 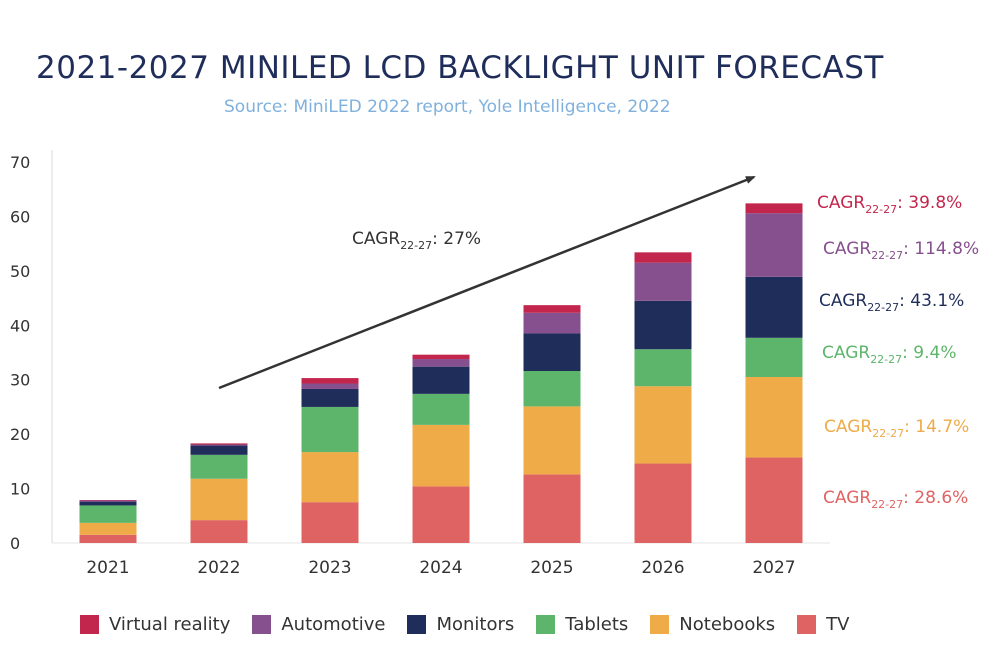 I want to click on cagr-label-notebooks: CAGR22-27: 14.7%, so click(x=896, y=428).